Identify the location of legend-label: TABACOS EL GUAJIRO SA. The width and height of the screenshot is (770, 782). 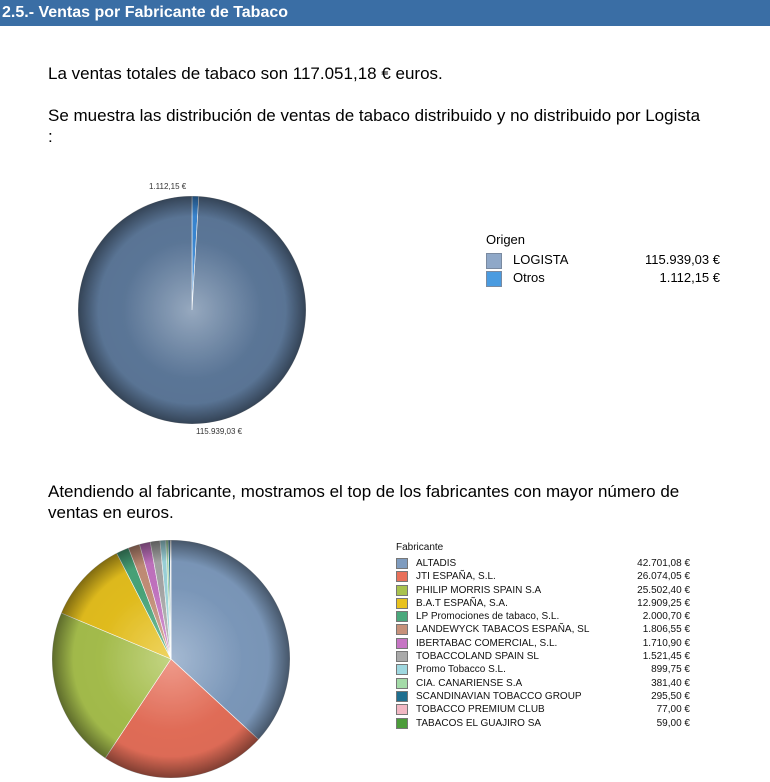
(479, 723).